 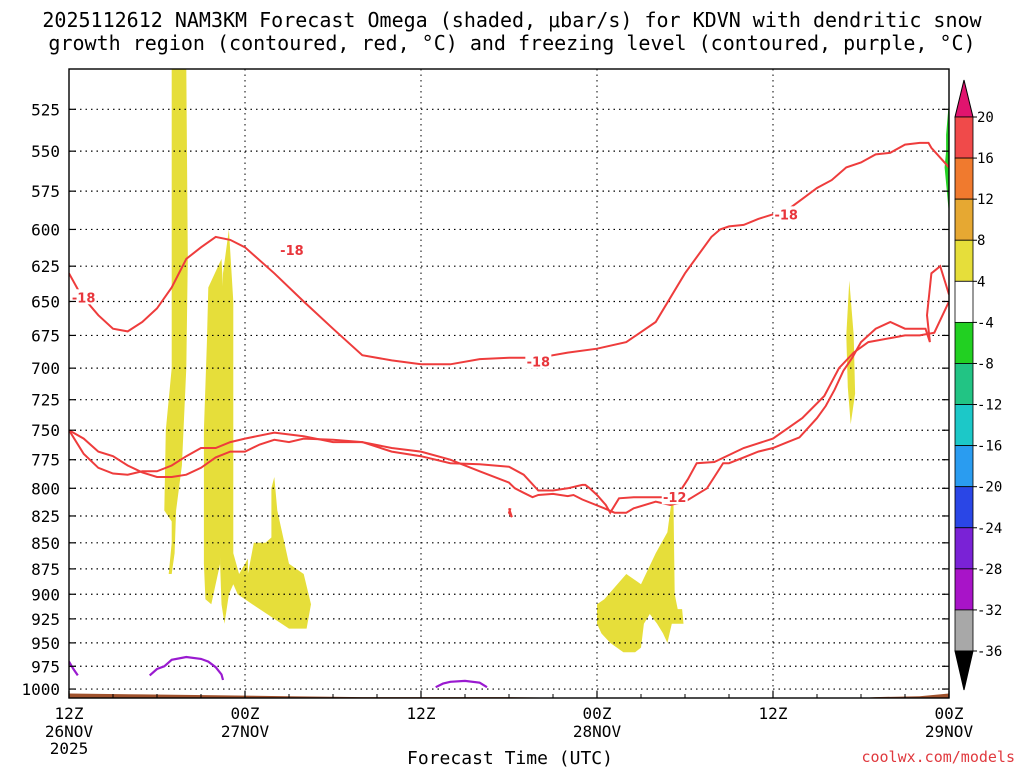 What do you see at coordinates (964, 670) in the screenshot?
I see `colorbar-under-triangle` at bounding box center [964, 670].